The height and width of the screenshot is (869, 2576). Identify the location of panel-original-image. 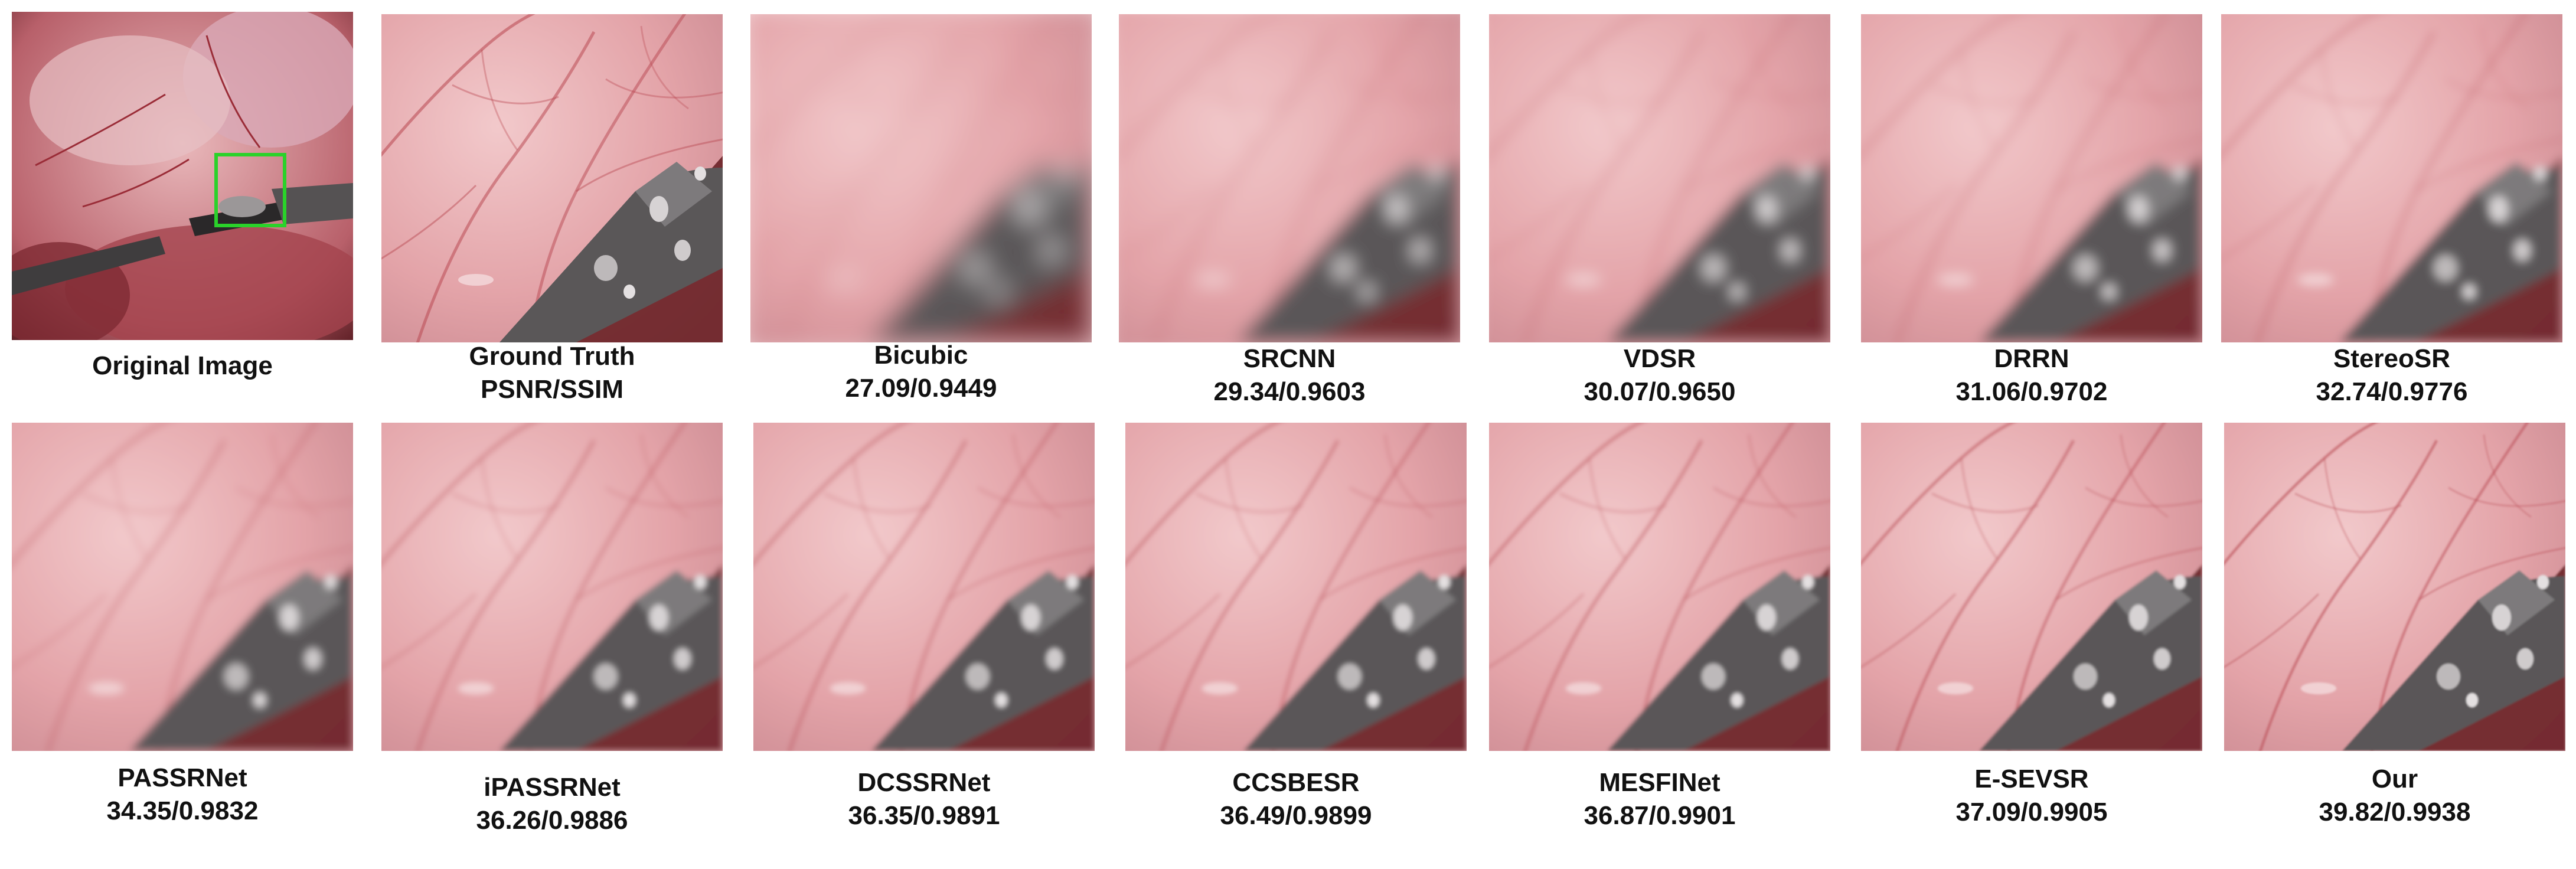
(182, 176).